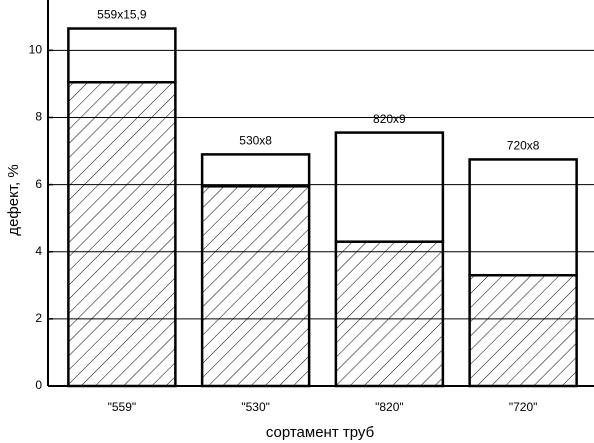  I want to click on y-tick-label: 6, so click(38, 184).